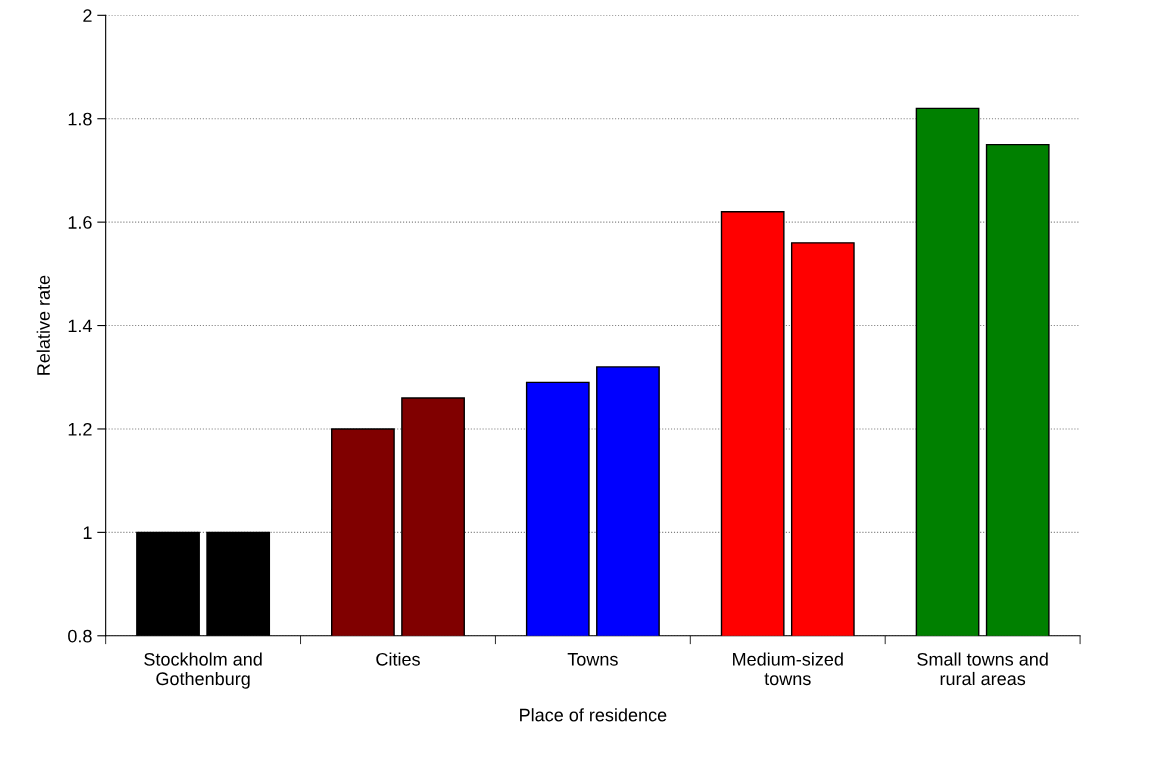 The image size is (1174, 766). I want to click on x-tick-label: Medium-sized towns, so click(788, 669).